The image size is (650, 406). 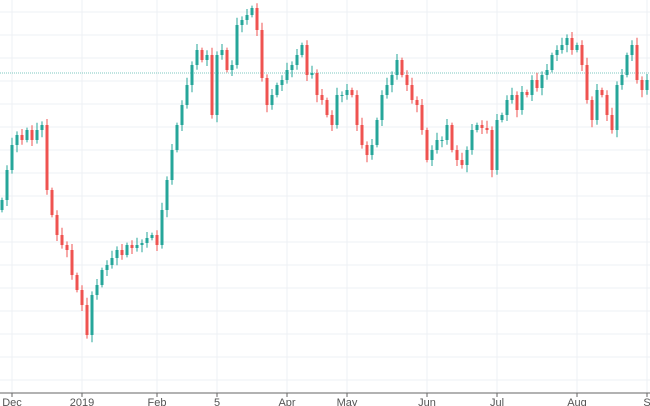 What do you see at coordinates (157, 401) in the screenshot?
I see `x-tick-label: Feb` at bounding box center [157, 401].